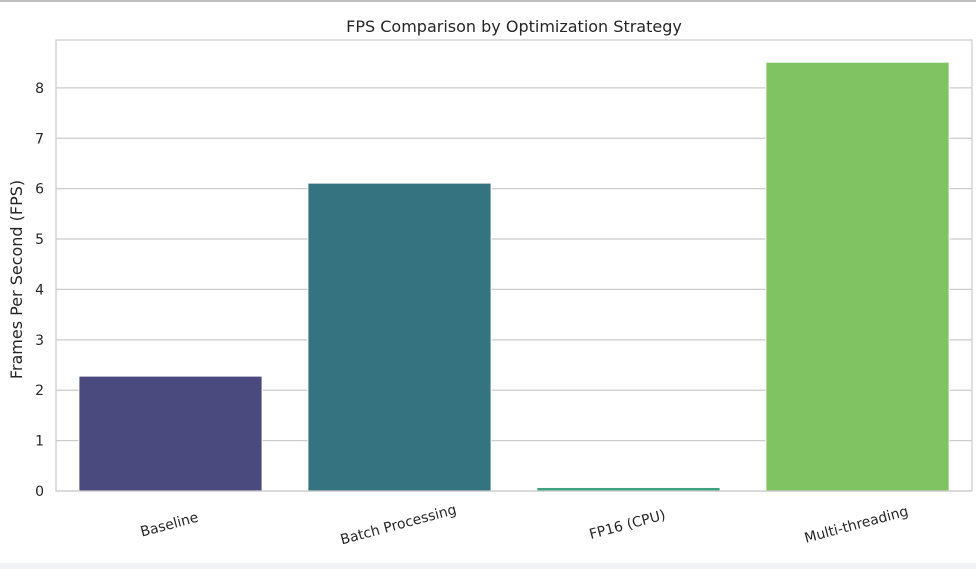 The width and height of the screenshot is (976, 569). I want to click on y-tick-labels: 0 1 2 3 4 5 6 7 8, so click(39, 290).